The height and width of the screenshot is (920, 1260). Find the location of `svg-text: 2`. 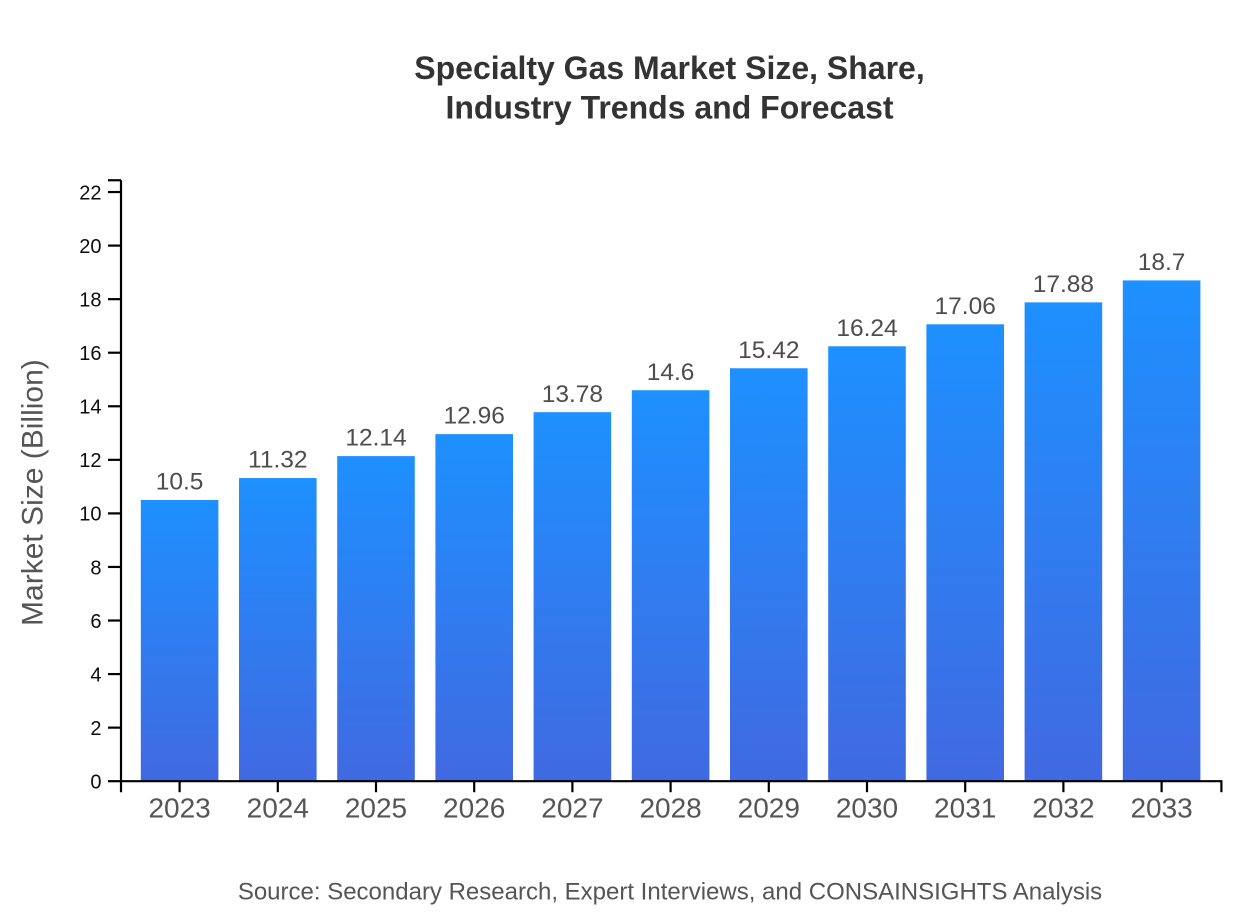

svg-text: 2 is located at coordinates (95, 729).